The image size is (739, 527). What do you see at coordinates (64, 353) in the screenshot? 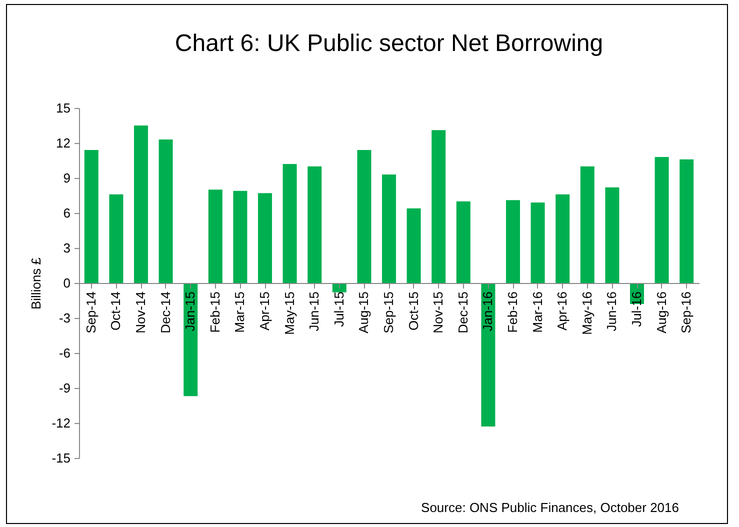
I see `y-tick-label: -6` at bounding box center [64, 353].